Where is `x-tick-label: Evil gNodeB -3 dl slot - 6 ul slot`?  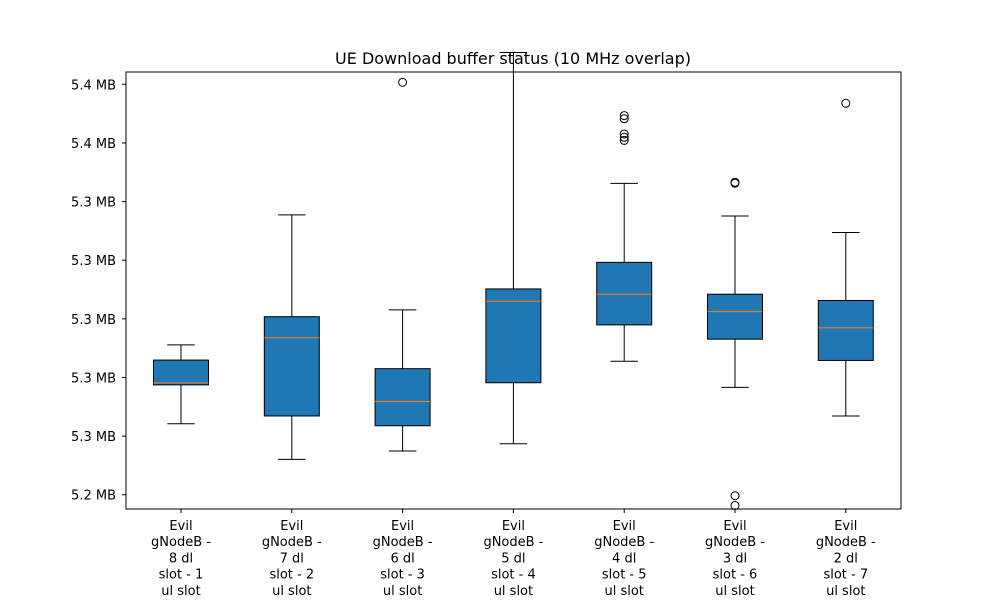 x-tick-label: Evil gNodeB -3 dl slot - 6 ul slot is located at coordinates (735, 559).